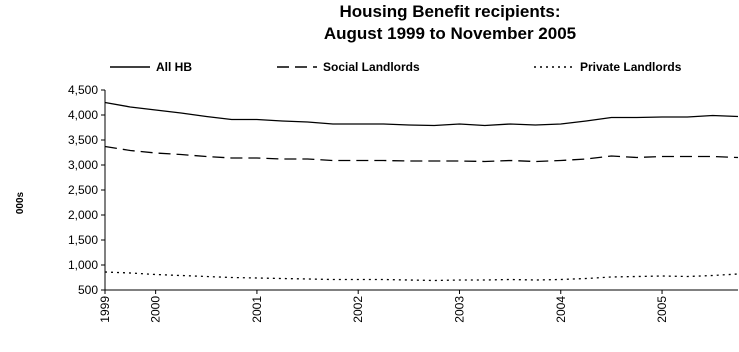 The width and height of the screenshot is (739, 352). Describe the element at coordinates (83, 140) in the screenshot. I see `y-tick-label: 3,500` at that location.